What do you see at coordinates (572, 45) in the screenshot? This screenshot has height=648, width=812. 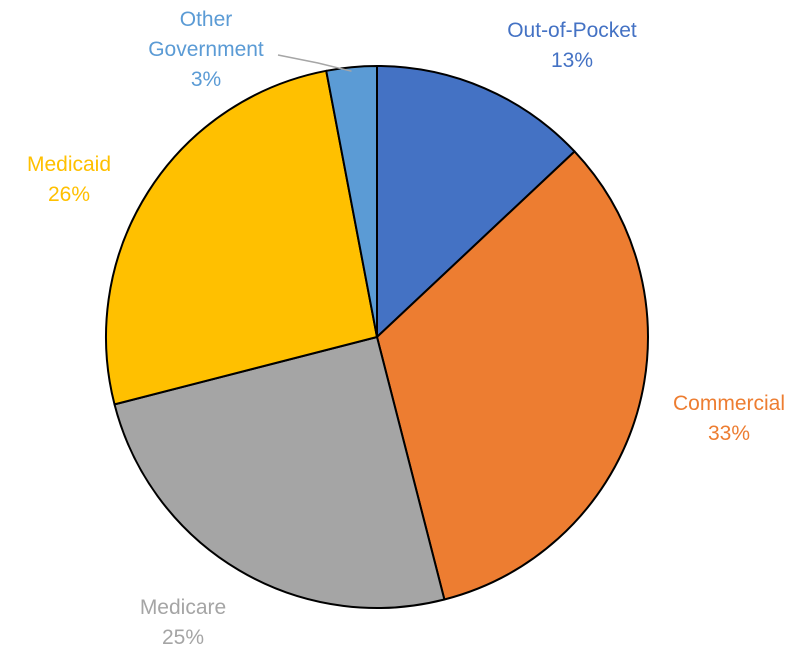 I see `slice-label-out-of-pocket: Out-of-Pocket 13%` at bounding box center [572, 45].